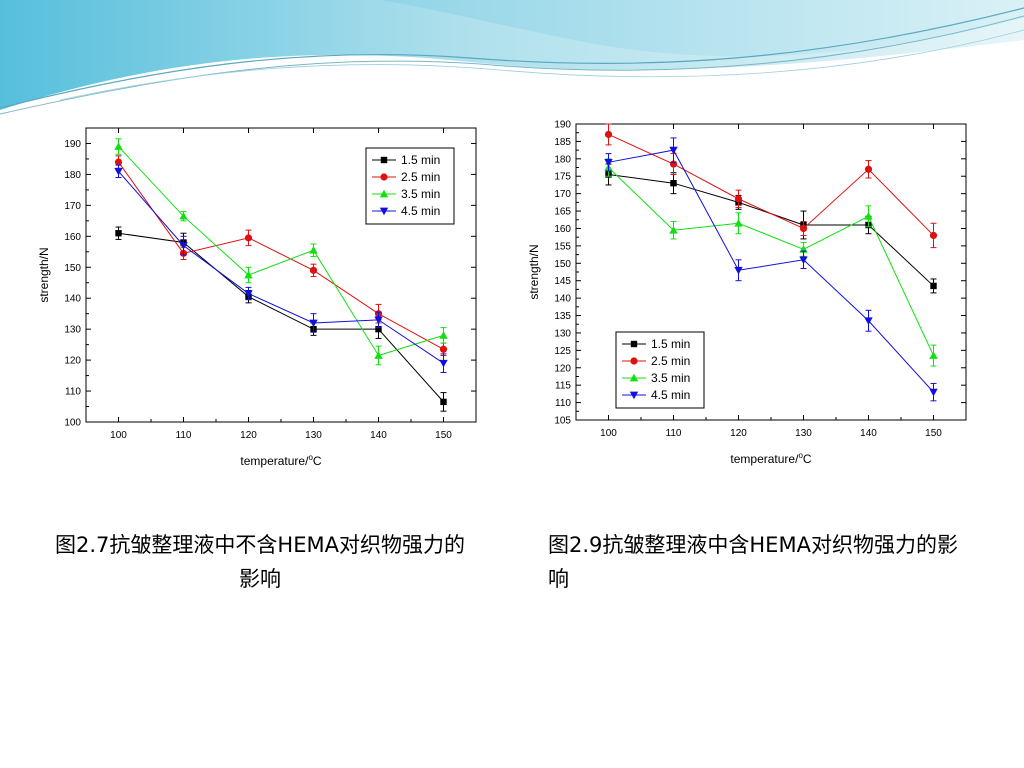  What do you see at coordinates (72, 144) in the screenshot?
I see `y-tick-label: 190` at bounding box center [72, 144].